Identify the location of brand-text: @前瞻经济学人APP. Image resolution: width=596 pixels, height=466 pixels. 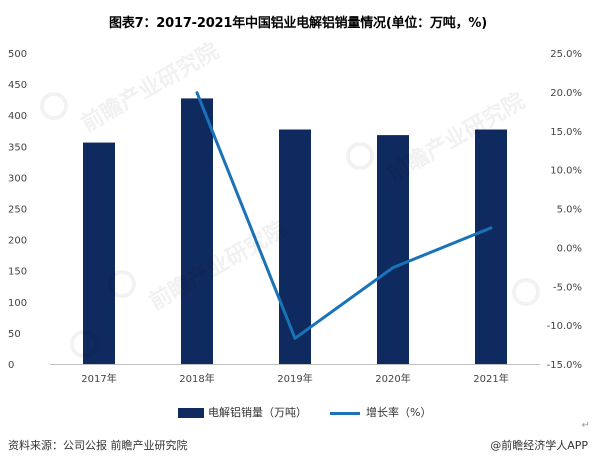
(539, 445).